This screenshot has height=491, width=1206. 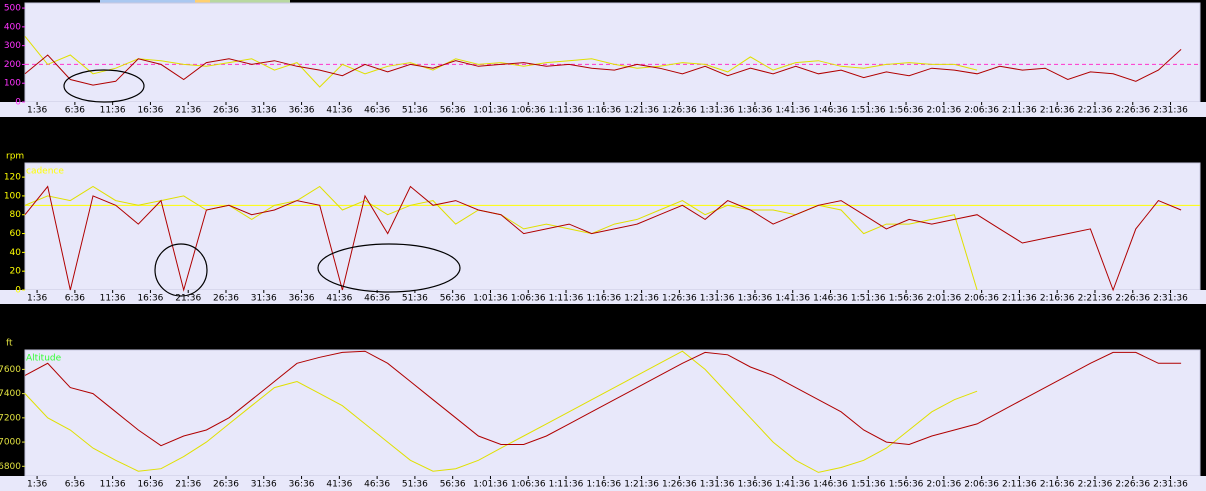 What do you see at coordinates (12, 65) in the screenshot?
I see `y-tick-label: 200` at bounding box center [12, 65].